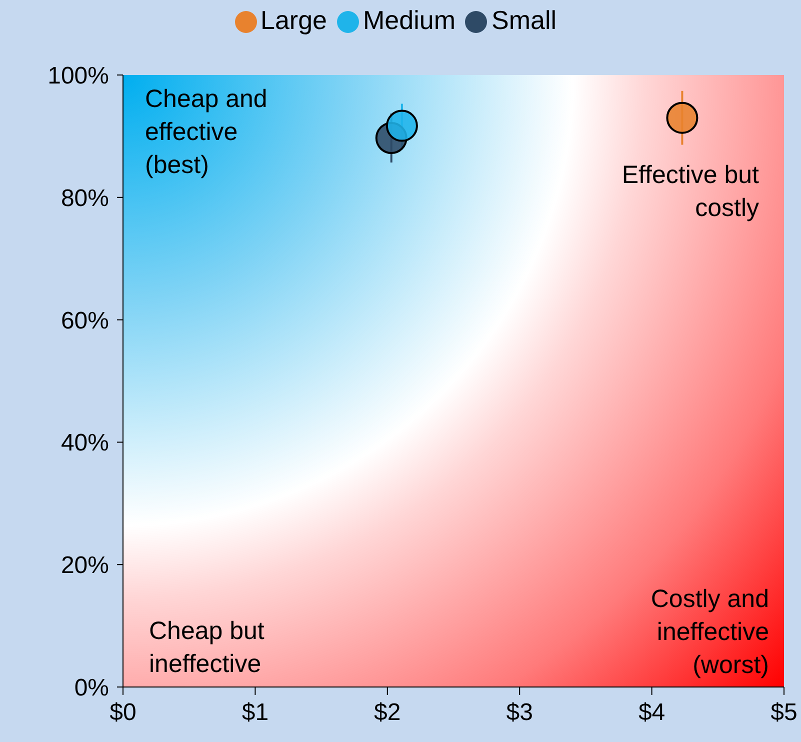 The height and width of the screenshot is (742, 801). What do you see at coordinates (519, 712) in the screenshot?
I see `x-tick-label: $3` at bounding box center [519, 712].